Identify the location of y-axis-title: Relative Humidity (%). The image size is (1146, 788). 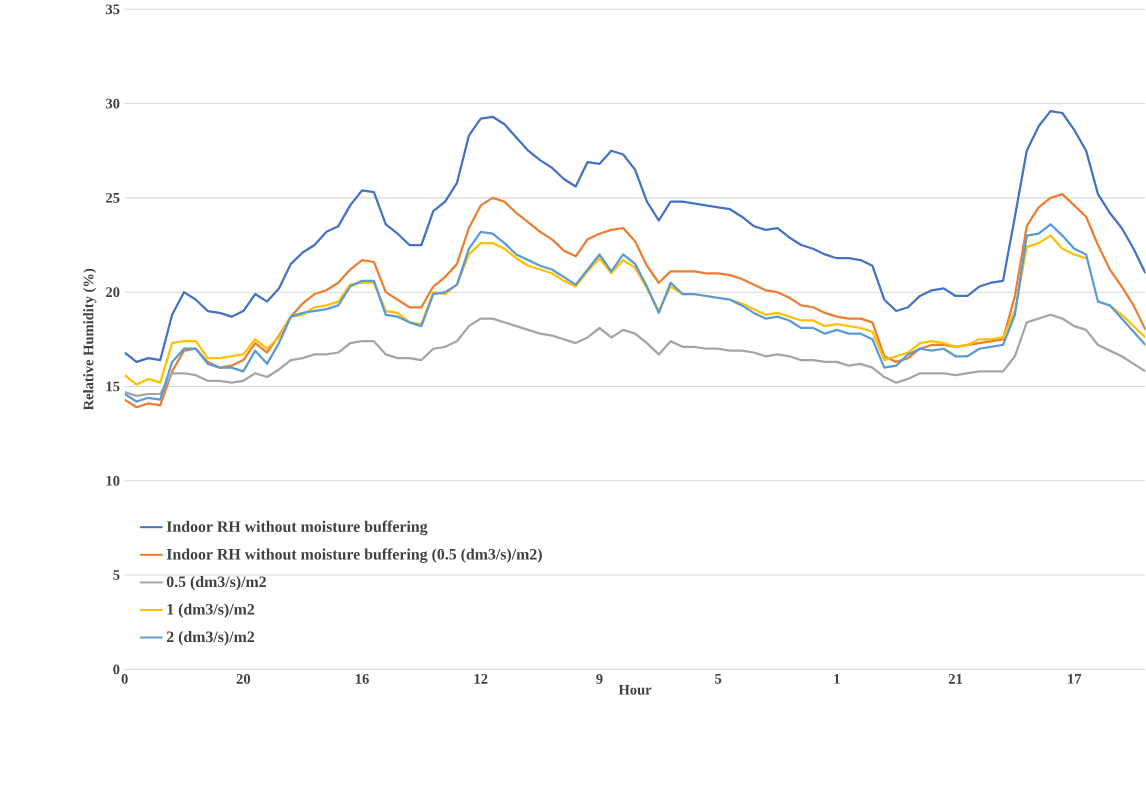
(90, 339).